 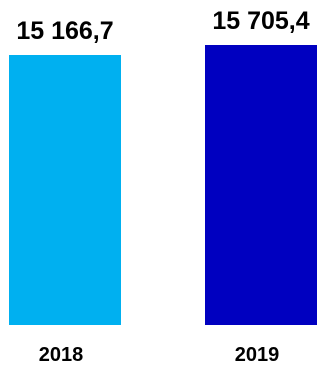 What do you see at coordinates (257, 355) in the screenshot?
I see `category-label-2019: 2019` at bounding box center [257, 355].